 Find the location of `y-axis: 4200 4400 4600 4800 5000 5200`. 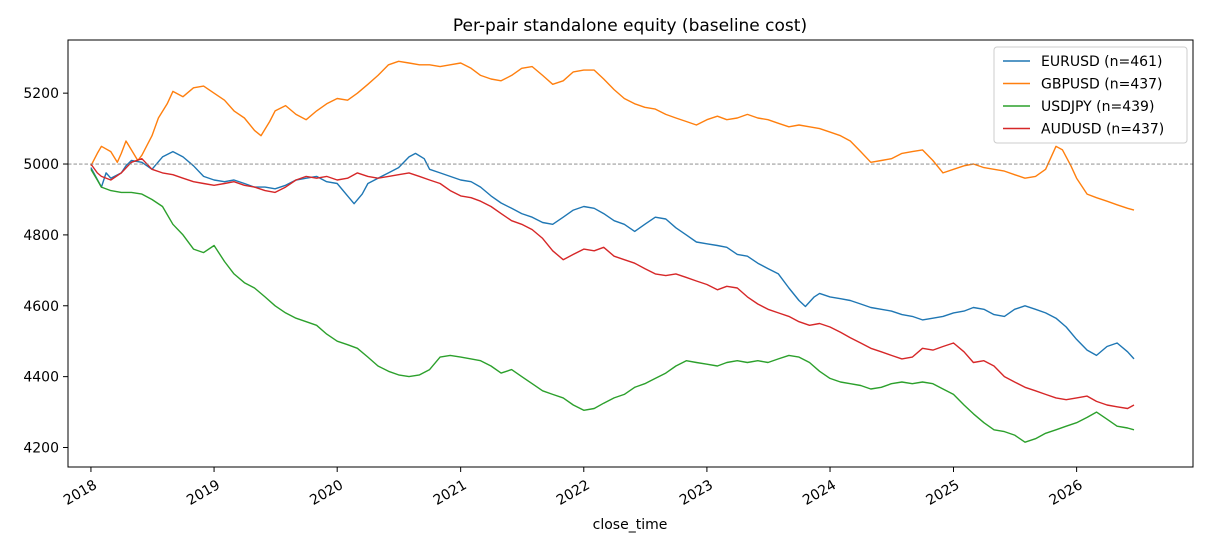

y-axis: 4200 4400 4600 4800 5000 5200 is located at coordinates (45, 271).